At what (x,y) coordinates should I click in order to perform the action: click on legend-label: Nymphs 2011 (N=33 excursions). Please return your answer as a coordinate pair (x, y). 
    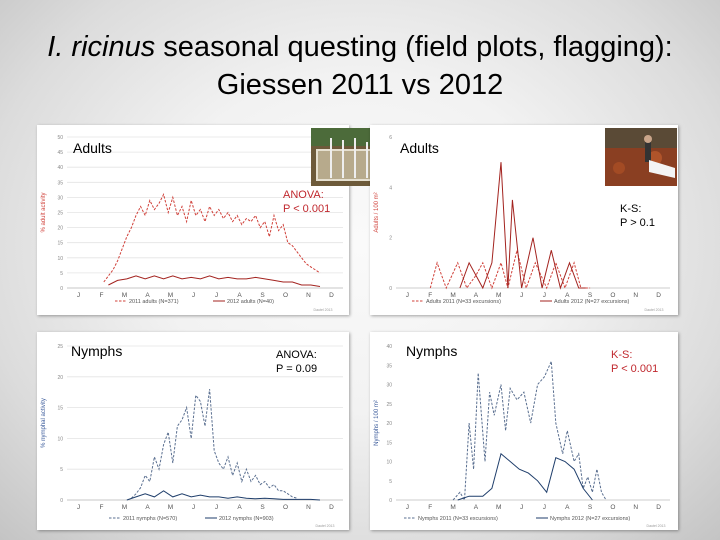
    Looking at the image, I should click on (458, 519).